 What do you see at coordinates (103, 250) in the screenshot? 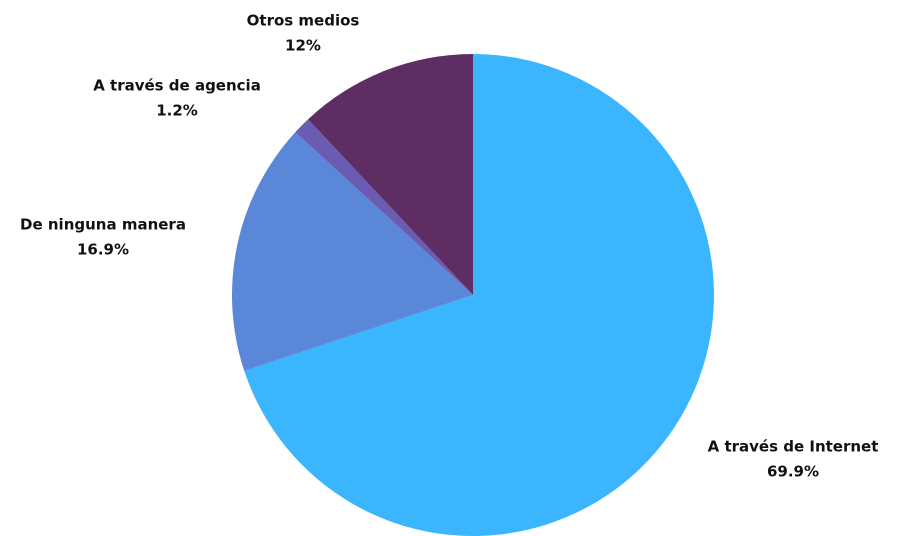
I see `slice-value-label: 16.9%` at bounding box center [103, 250].